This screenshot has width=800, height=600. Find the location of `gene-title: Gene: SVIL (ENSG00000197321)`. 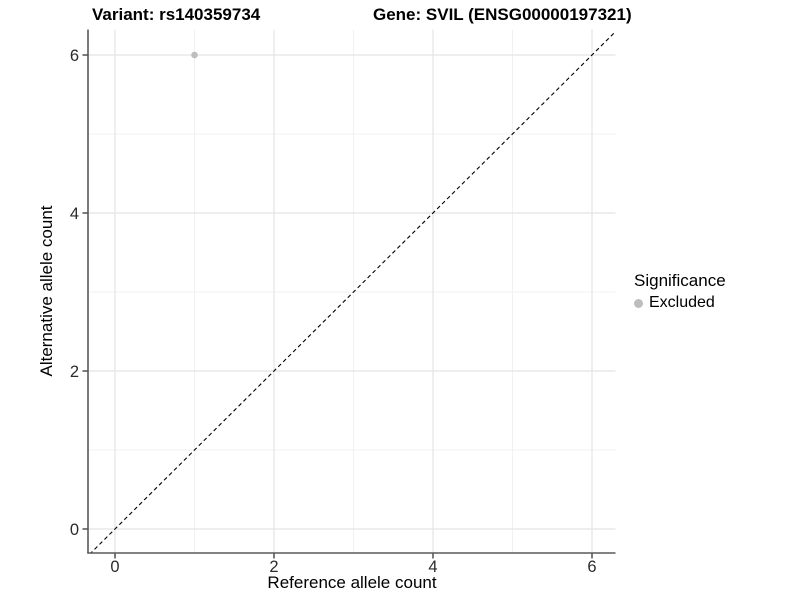

gene-title: Gene: SVIL (ENSG00000197321) is located at coordinates (502, 14).